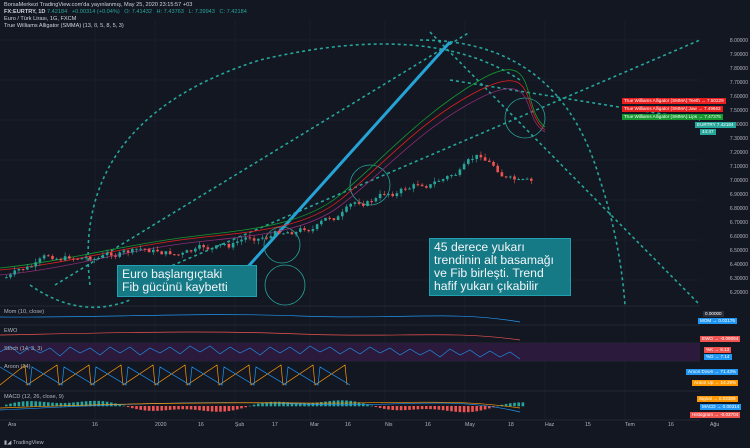  I want to click on aroon-label: Aroon (14), so click(17, 367).